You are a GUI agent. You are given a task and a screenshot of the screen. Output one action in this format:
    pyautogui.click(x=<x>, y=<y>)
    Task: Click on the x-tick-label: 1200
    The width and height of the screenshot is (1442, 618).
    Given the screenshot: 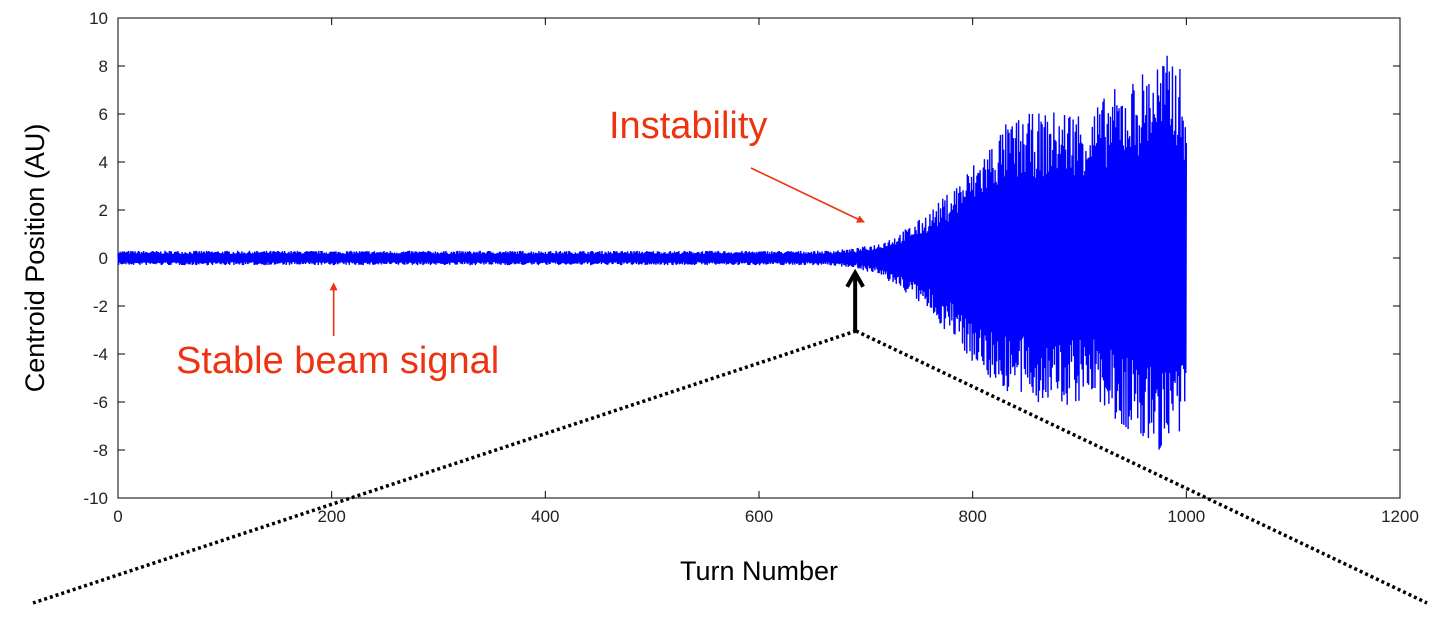 What is the action you would take?
    pyautogui.click(x=1400, y=516)
    